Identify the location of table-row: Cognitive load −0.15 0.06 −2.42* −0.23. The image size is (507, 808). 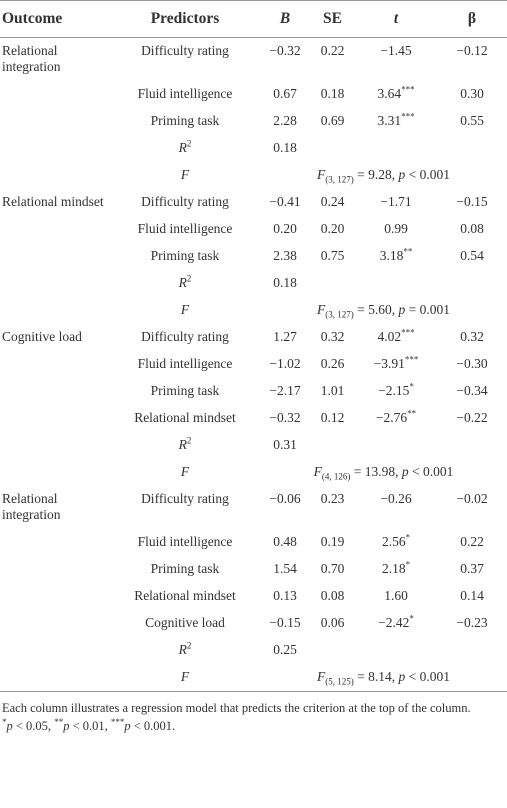
(253, 623).